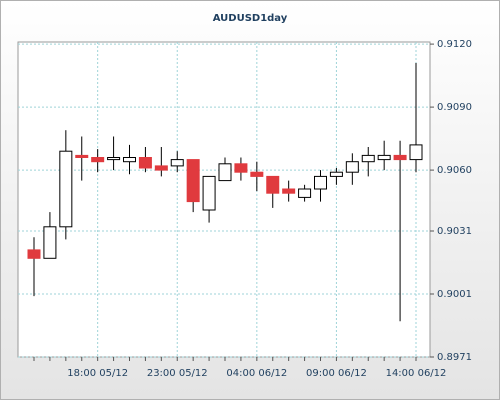  I want to click on y-tick-label: 0.9031, so click(454, 231).